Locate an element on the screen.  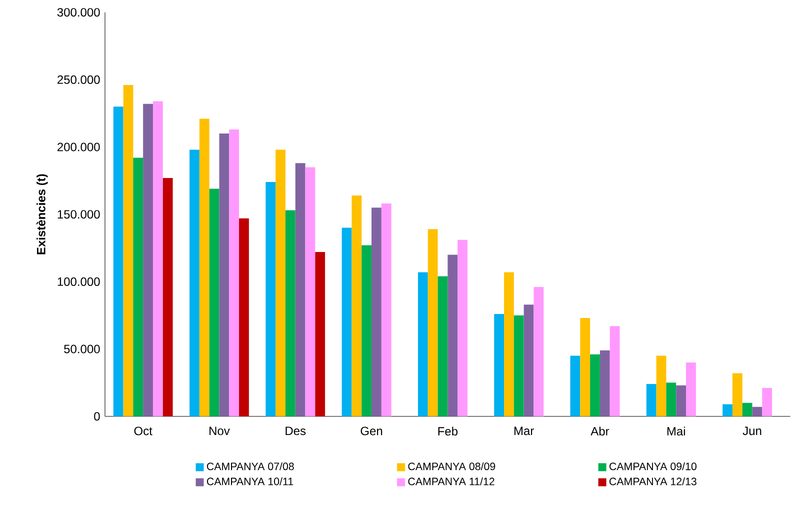
y-tick-label: 200.000 is located at coordinates (79, 147).